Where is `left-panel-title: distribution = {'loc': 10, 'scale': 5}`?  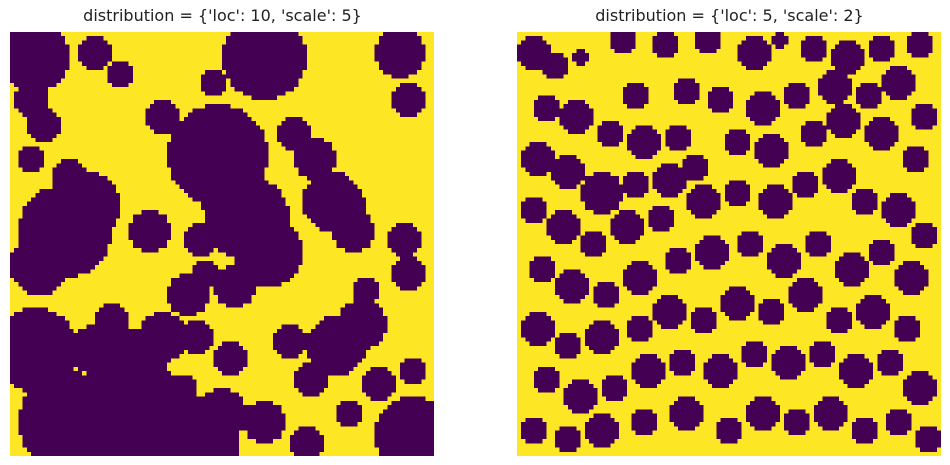 left-panel-title: distribution = {'loc': 10, 'scale': 5} is located at coordinates (222, 15).